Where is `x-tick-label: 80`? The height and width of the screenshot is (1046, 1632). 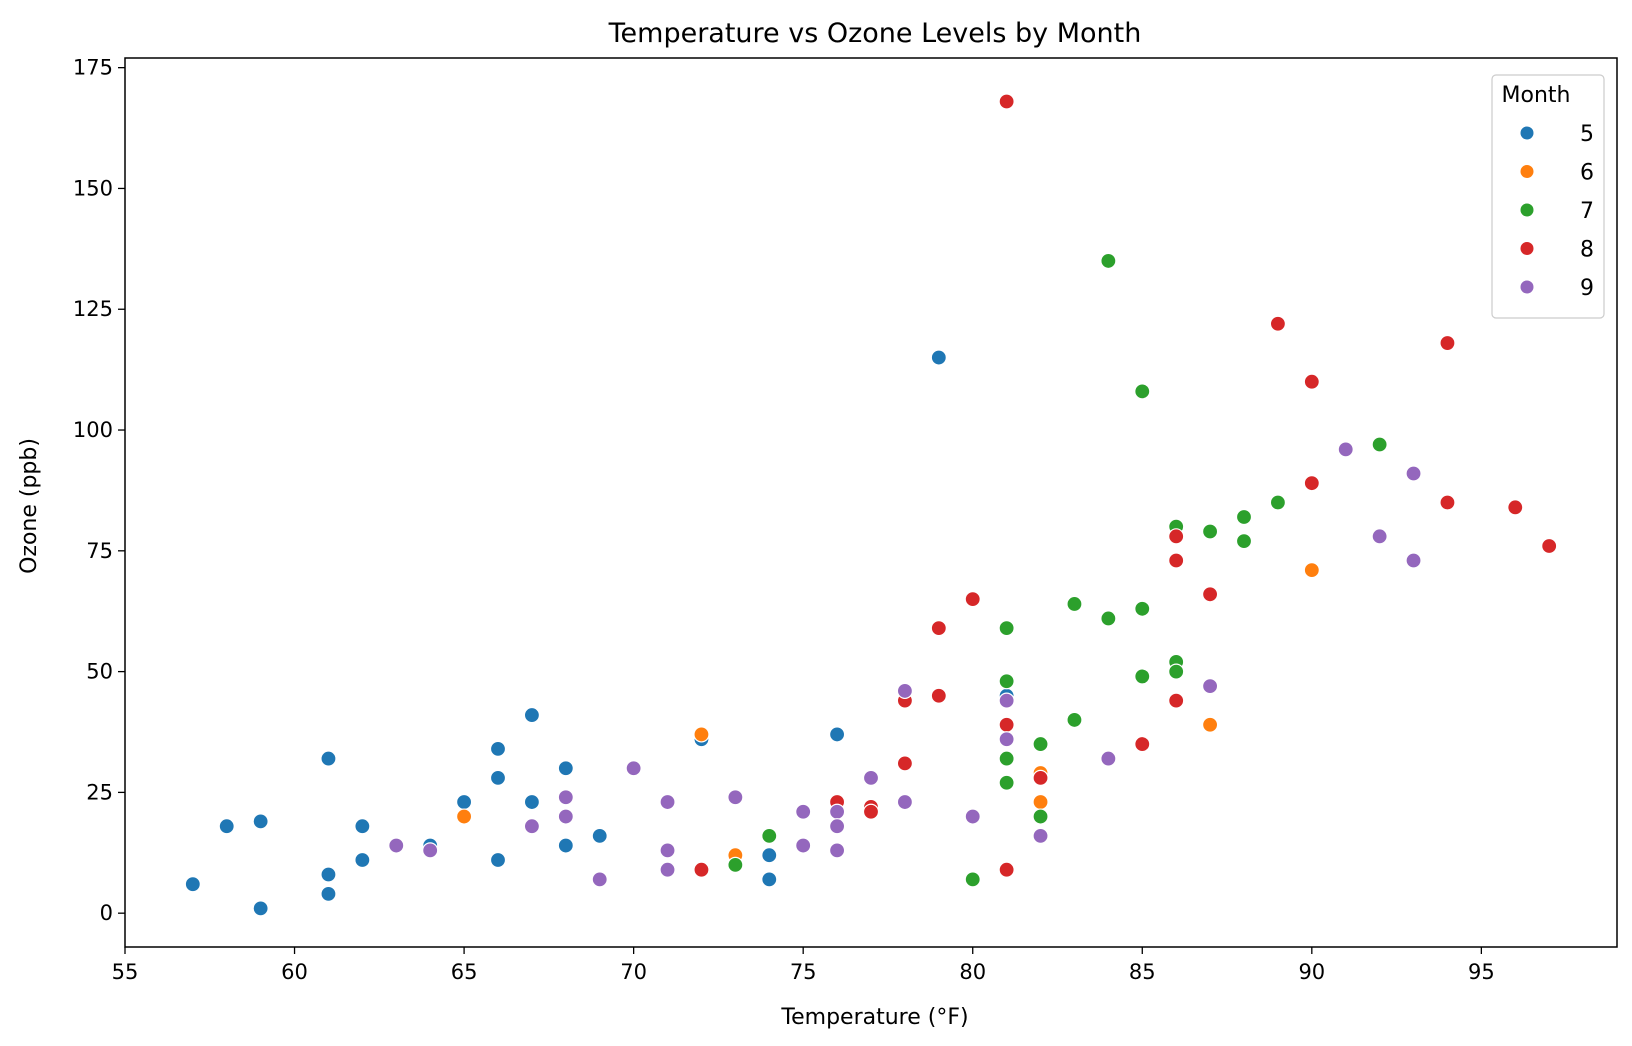
x-tick-label: 80 is located at coordinates (972, 972).